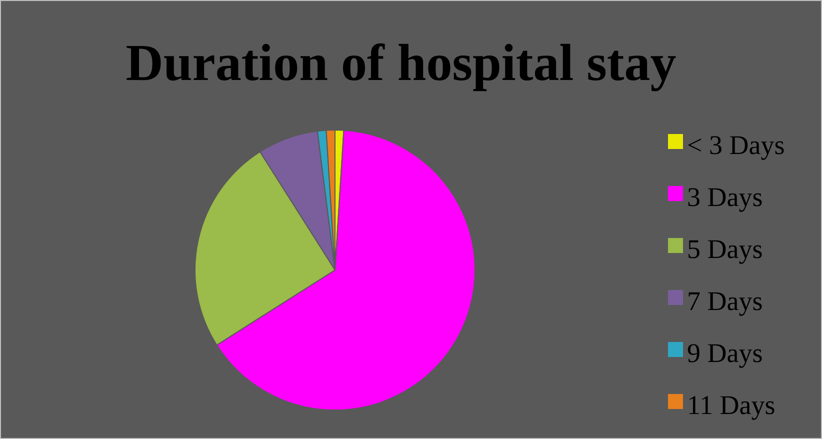 This screenshot has width=822, height=439. What do you see at coordinates (736, 145) in the screenshot?
I see `legend-label: < 3 Days` at bounding box center [736, 145].